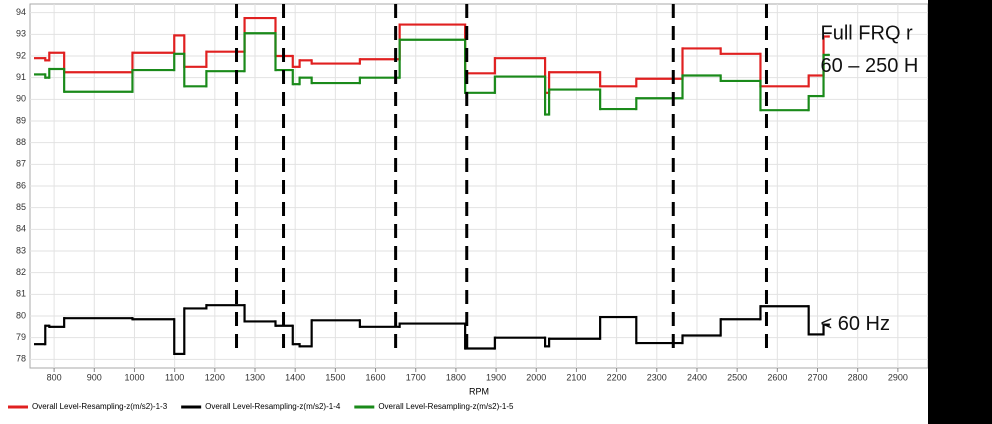  Describe the element at coordinates (870, 66) in the screenshot. I see `annotation: 60 – 250 H` at that location.